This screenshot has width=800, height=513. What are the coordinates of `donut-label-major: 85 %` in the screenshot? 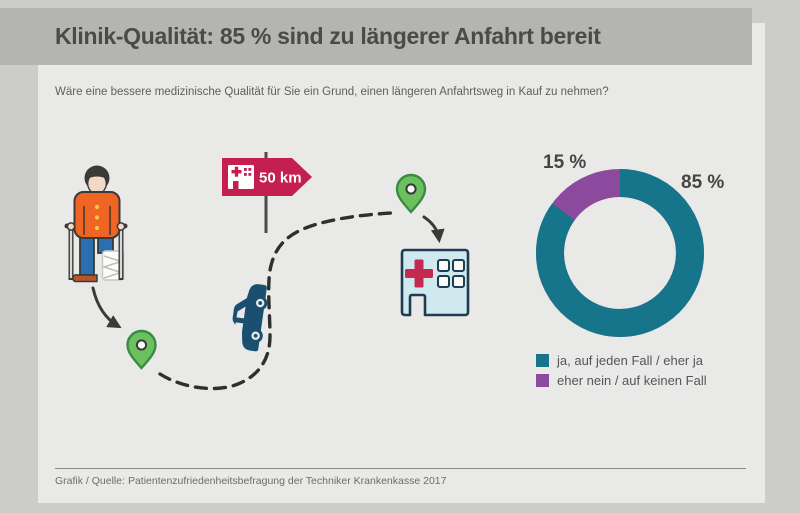 It's located at (703, 182).